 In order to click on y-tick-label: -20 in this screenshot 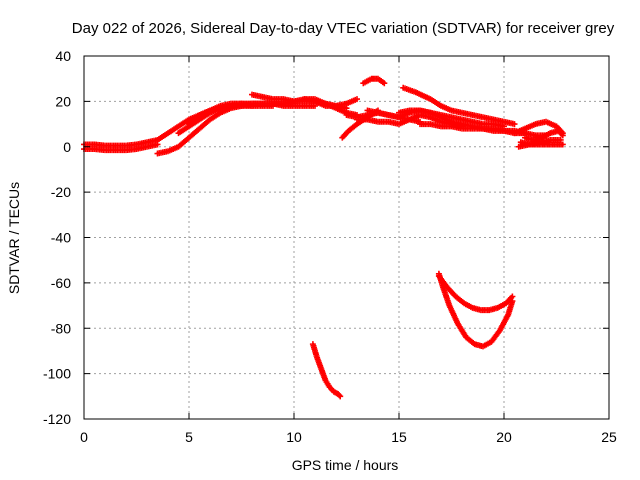, I will do `click(61, 192)`.